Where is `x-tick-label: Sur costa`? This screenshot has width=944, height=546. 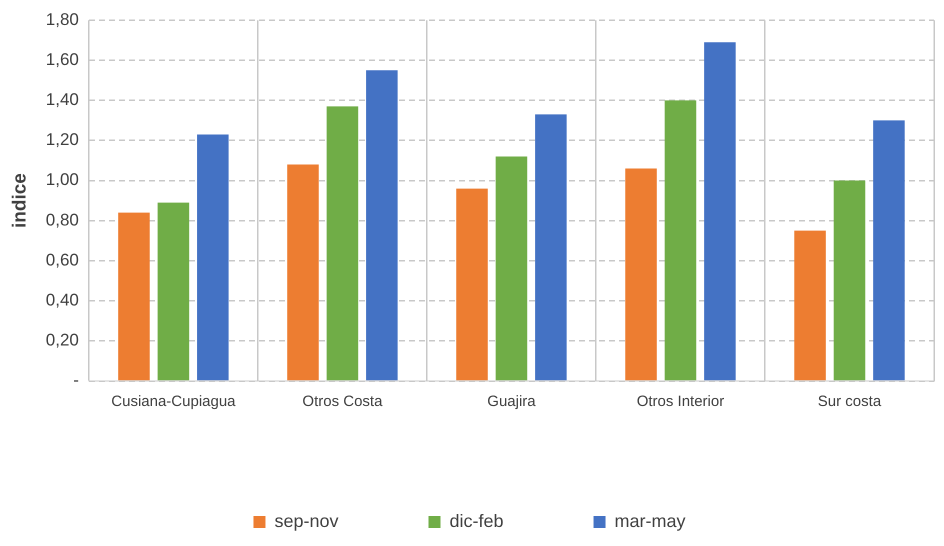 x-tick-label: Sur costa is located at coordinates (850, 401).